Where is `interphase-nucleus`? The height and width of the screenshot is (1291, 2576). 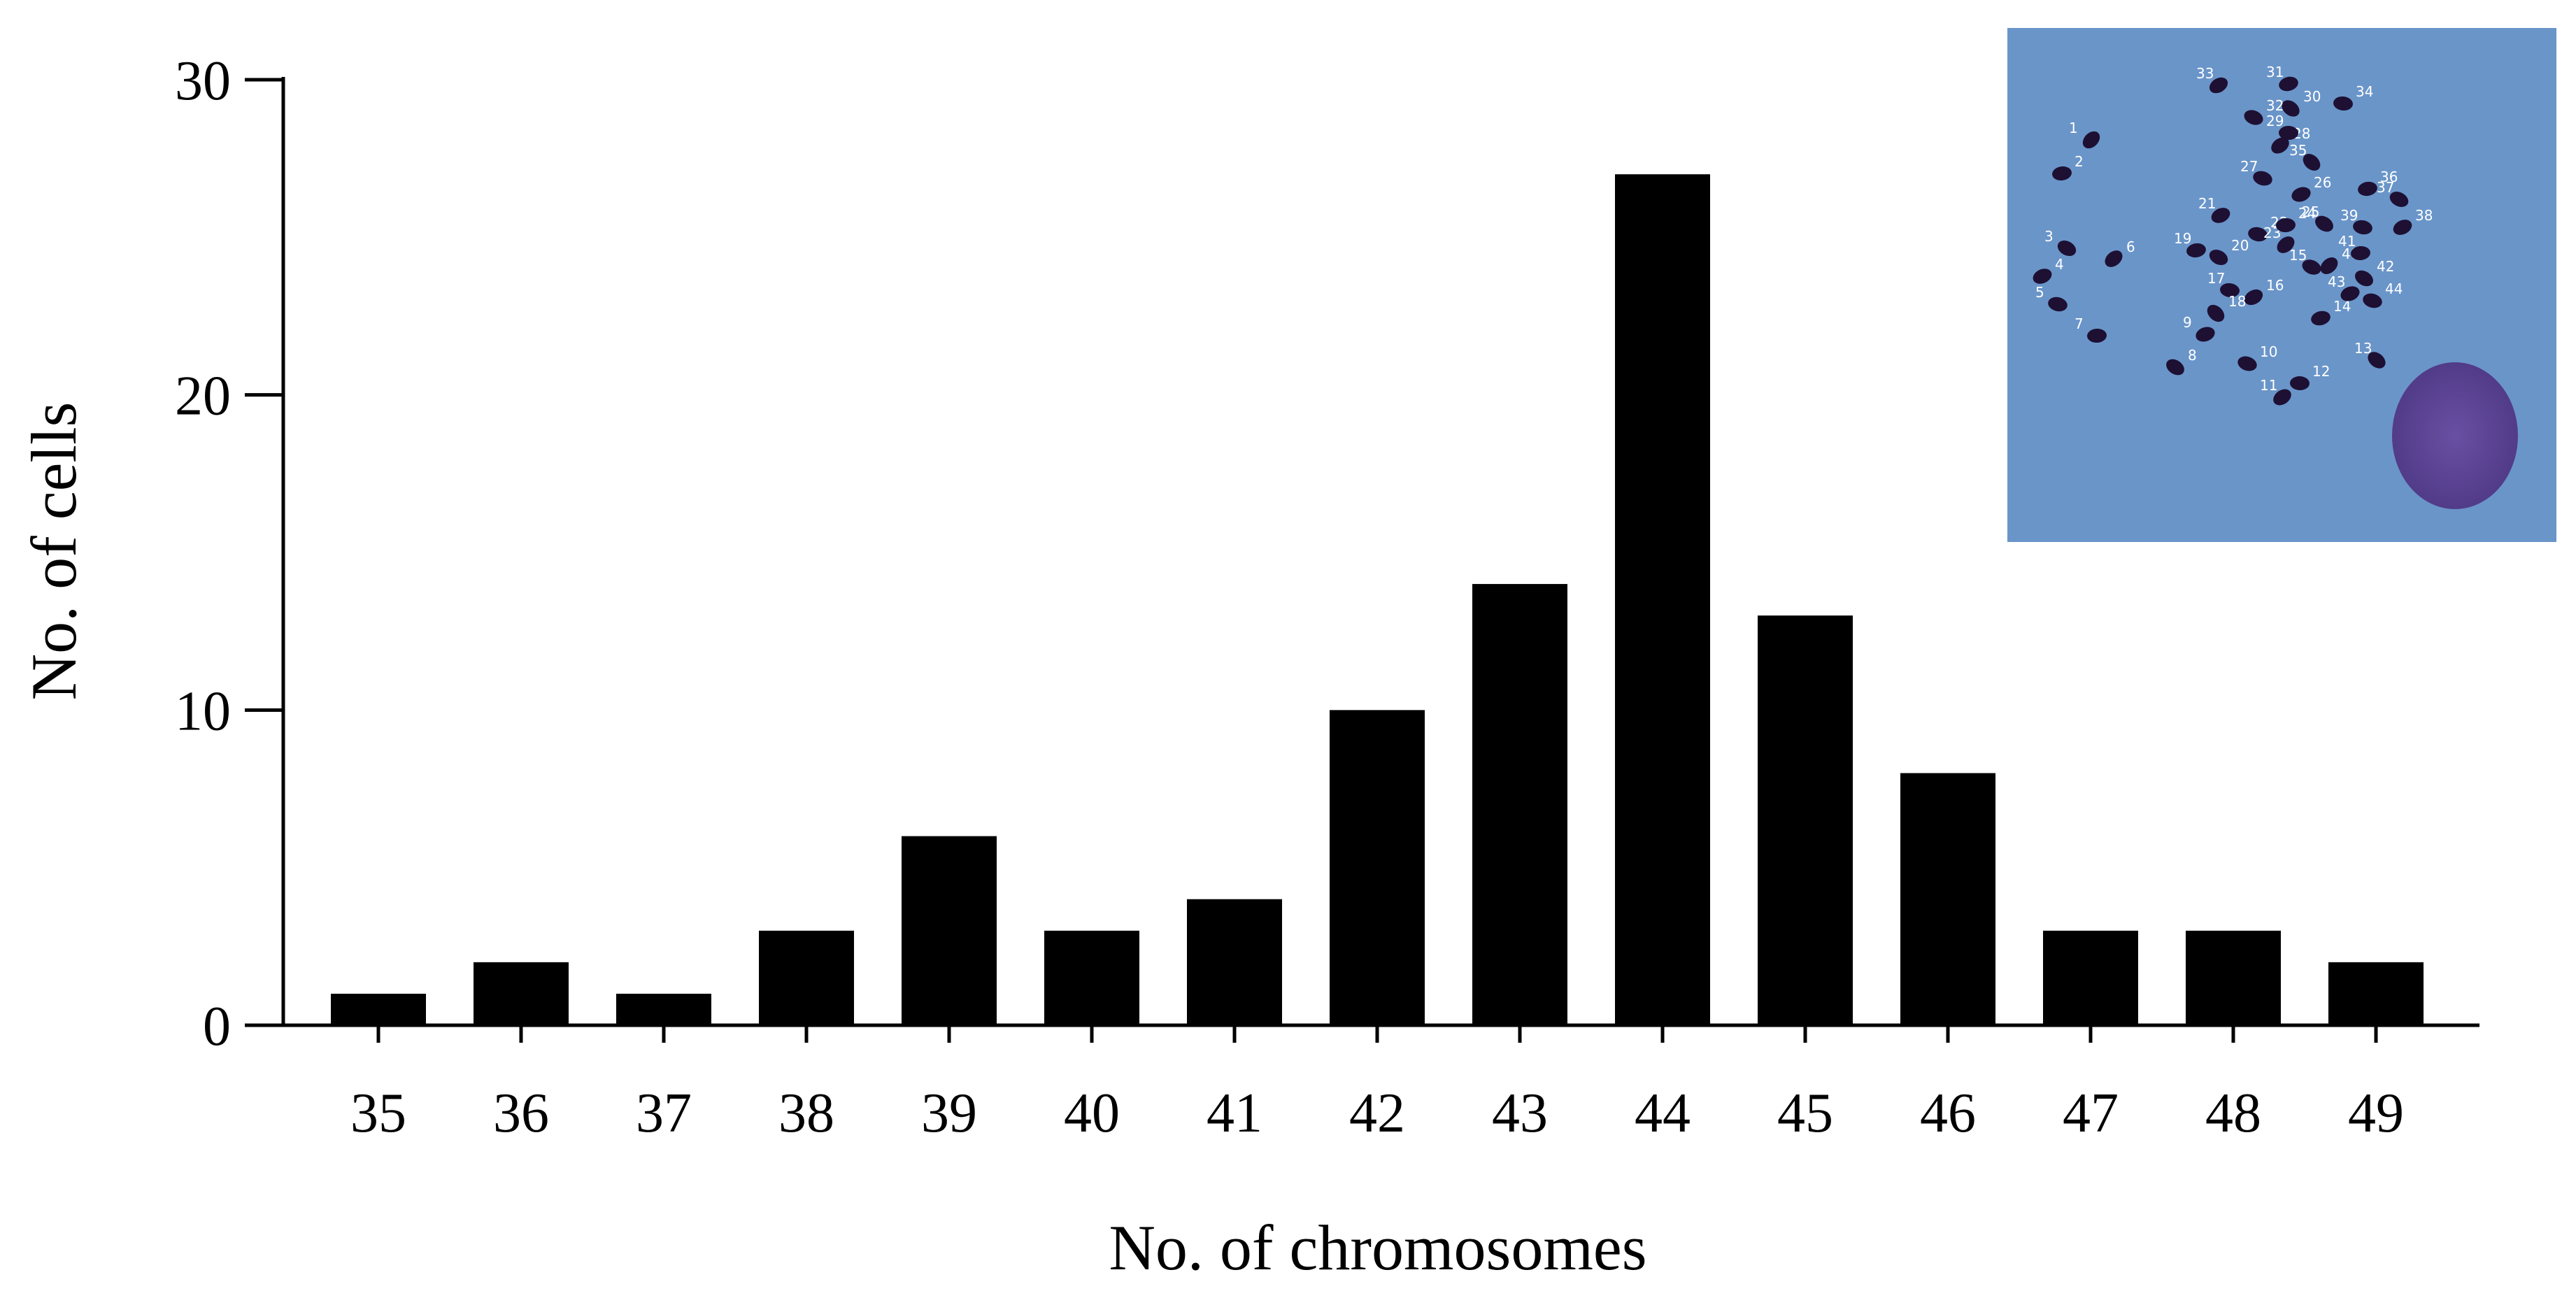
interphase-nucleus is located at coordinates (2455, 436).